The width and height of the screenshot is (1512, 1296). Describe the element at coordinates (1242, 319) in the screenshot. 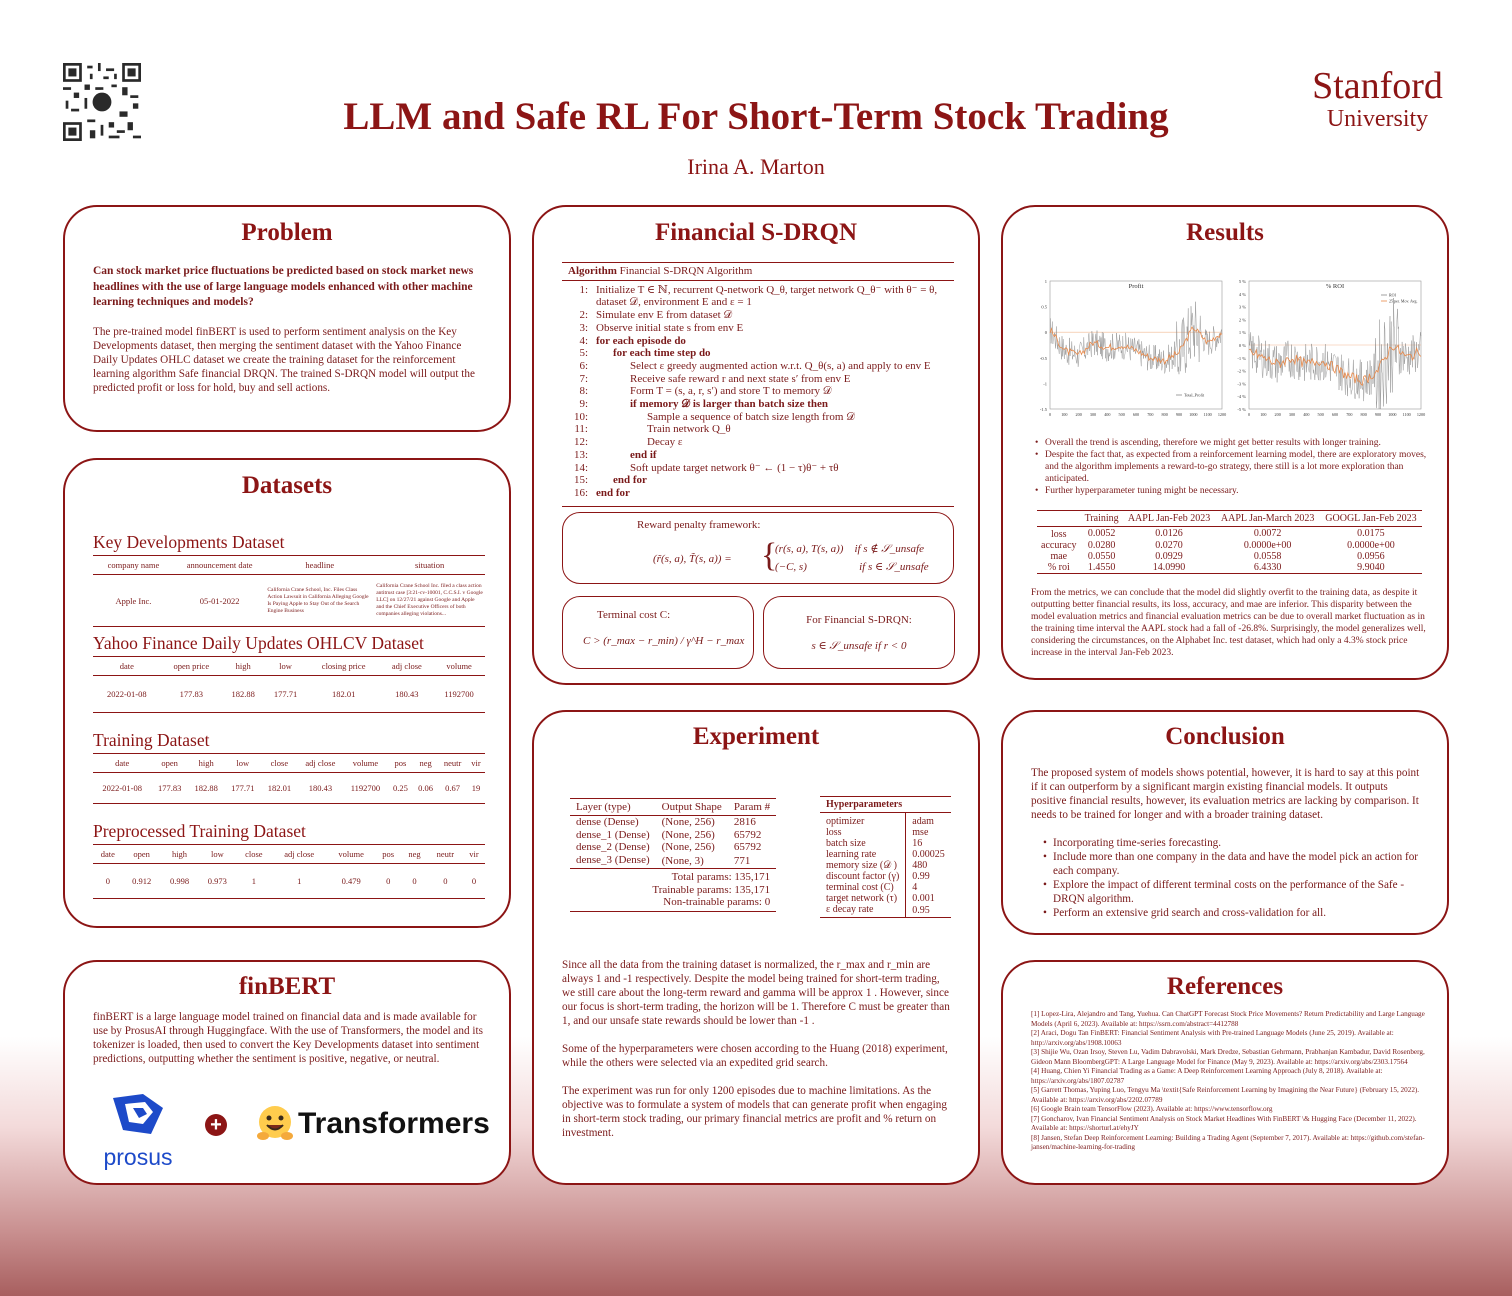

I see `y-tick-label: 2 %` at that location.